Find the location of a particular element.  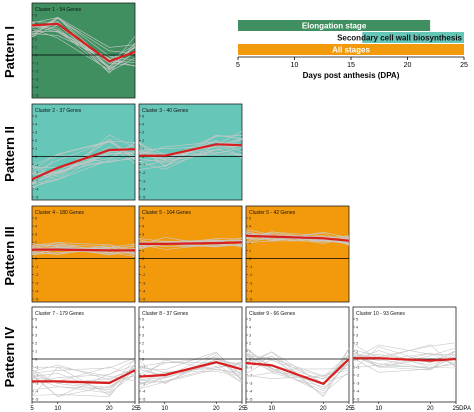

stage-bar-label: Secondary cell wall biosynthesis is located at coordinates (399, 38).